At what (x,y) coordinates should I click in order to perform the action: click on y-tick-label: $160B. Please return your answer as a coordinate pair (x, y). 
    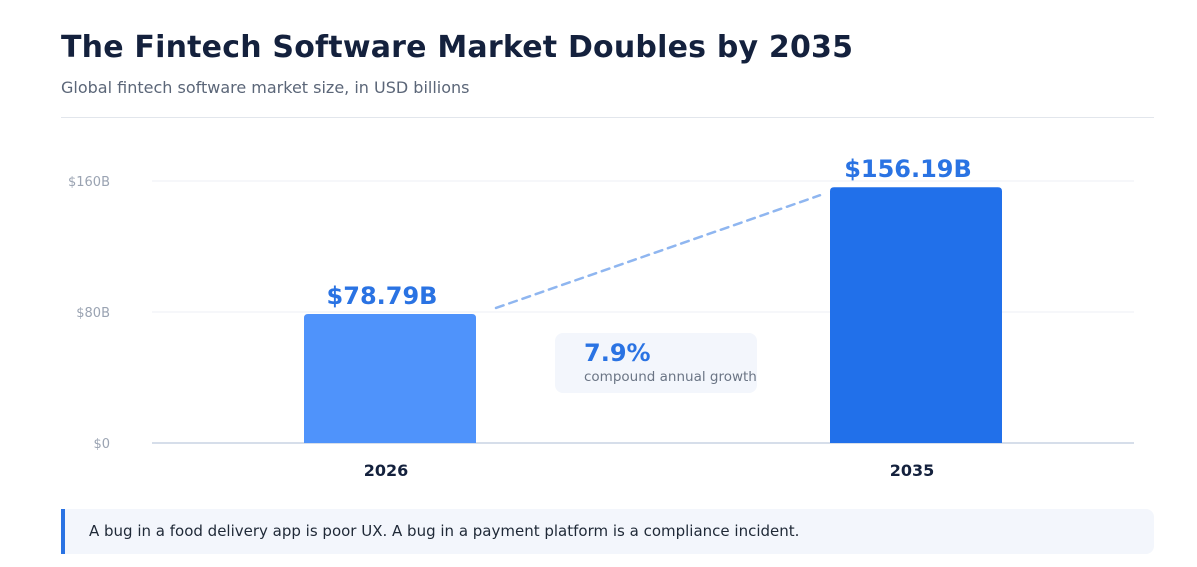
    Looking at the image, I should click on (89, 182).